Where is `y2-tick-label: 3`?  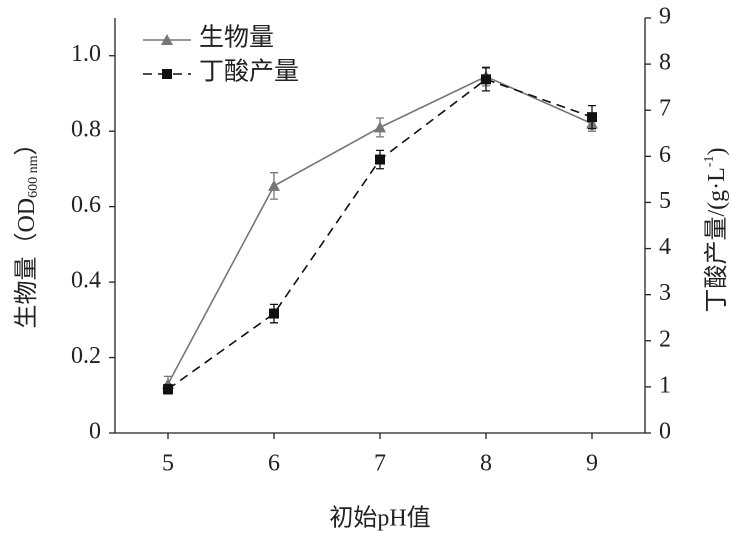
y2-tick-label: 3 is located at coordinates (665, 293).